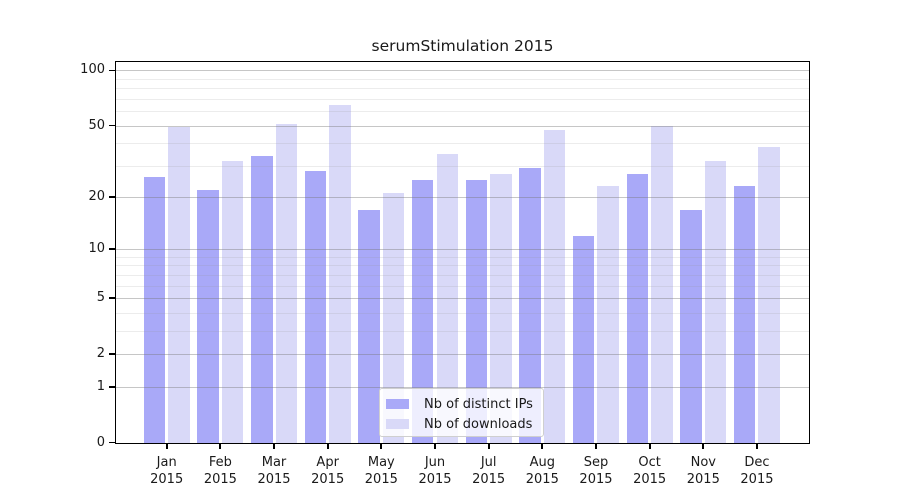 This screenshot has height=500, width=900. Describe the element at coordinates (662, 284) in the screenshot. I see `bar-downloads-oct` at that location.